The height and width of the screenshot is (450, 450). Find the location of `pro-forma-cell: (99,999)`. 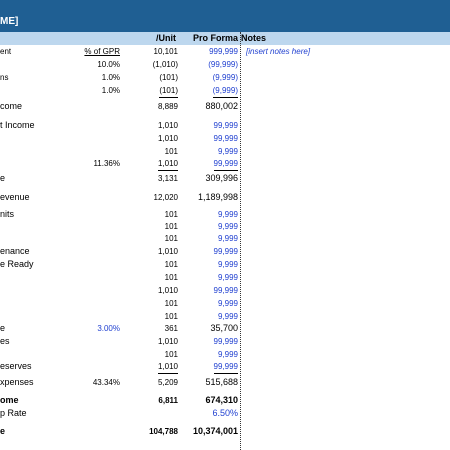

pro-forma-cell: (99,999) is located at coordinates (223, 64).